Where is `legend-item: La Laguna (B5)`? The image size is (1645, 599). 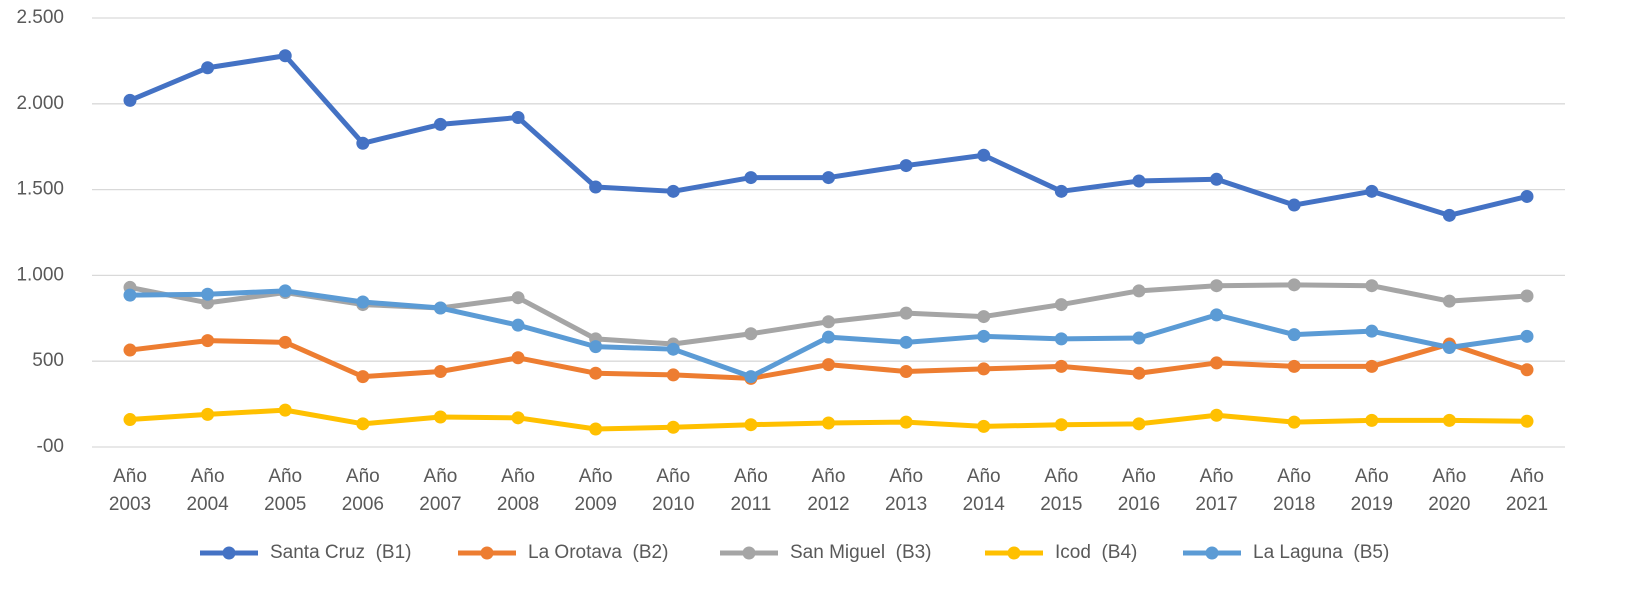 legend-item: La Laguna (B5) is located at coordinates (1286, 552).